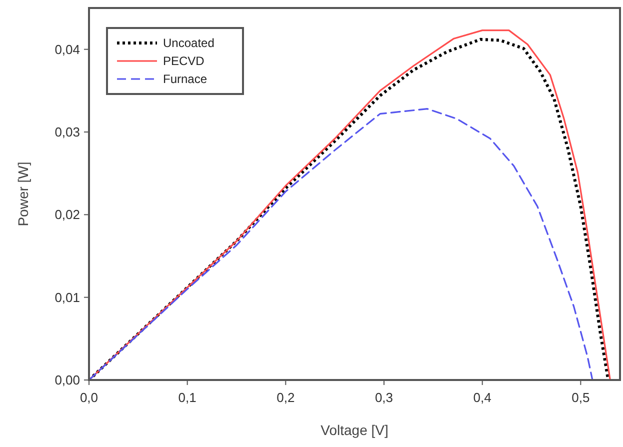 The image size is (623, 447). I want to click on legend-label: Uncoated, so click(188, 43).